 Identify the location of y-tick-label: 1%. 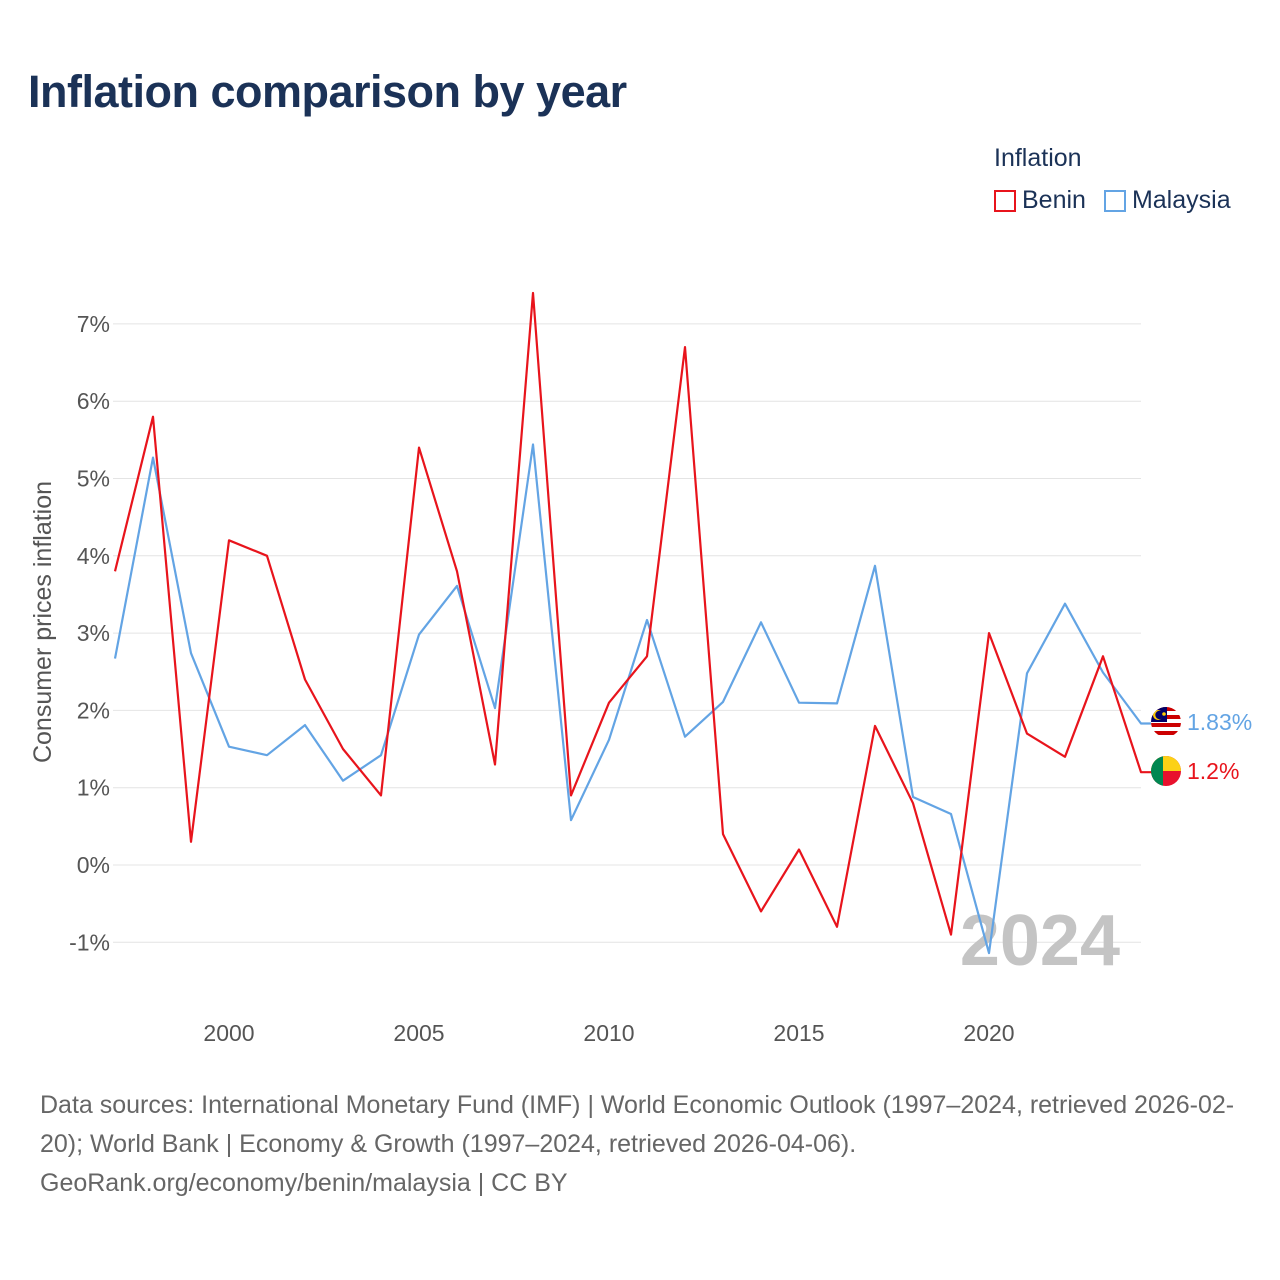
(93, 788).